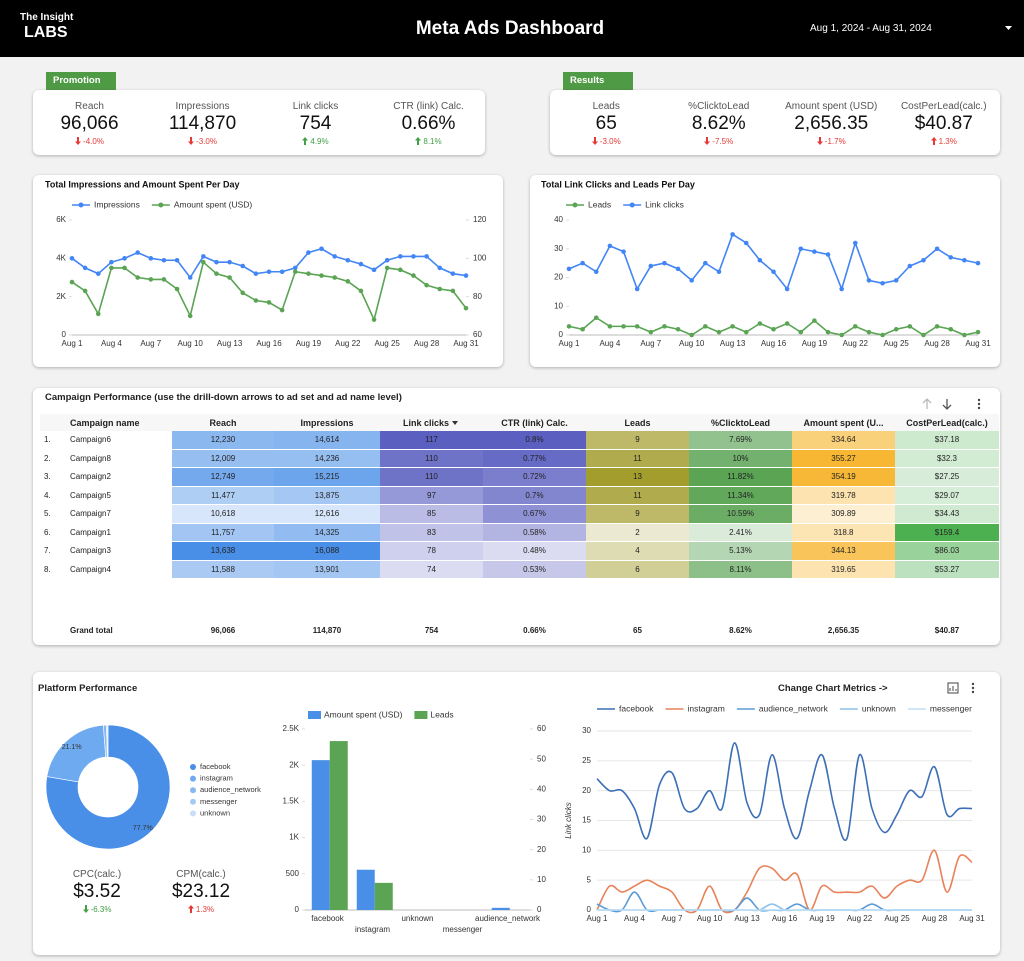 This screenshot has width=1024, height=961. I want to click on date-dropdown, so click(1008, 28).